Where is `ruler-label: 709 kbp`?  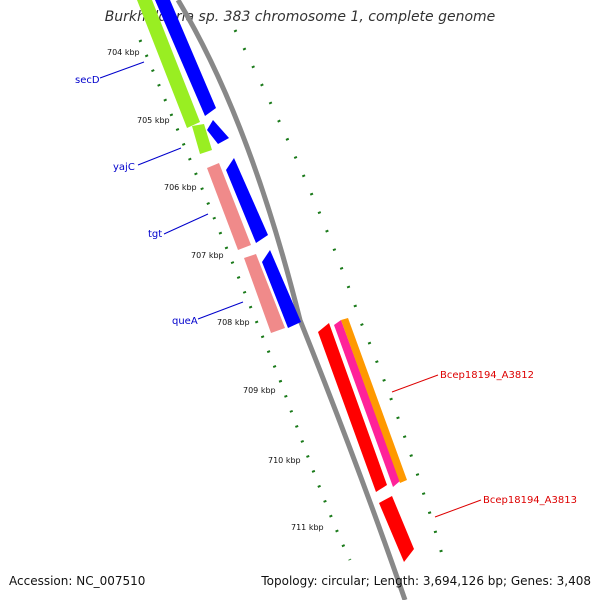 ruler-label: 709 kbp is located at coordinates (259, 390).